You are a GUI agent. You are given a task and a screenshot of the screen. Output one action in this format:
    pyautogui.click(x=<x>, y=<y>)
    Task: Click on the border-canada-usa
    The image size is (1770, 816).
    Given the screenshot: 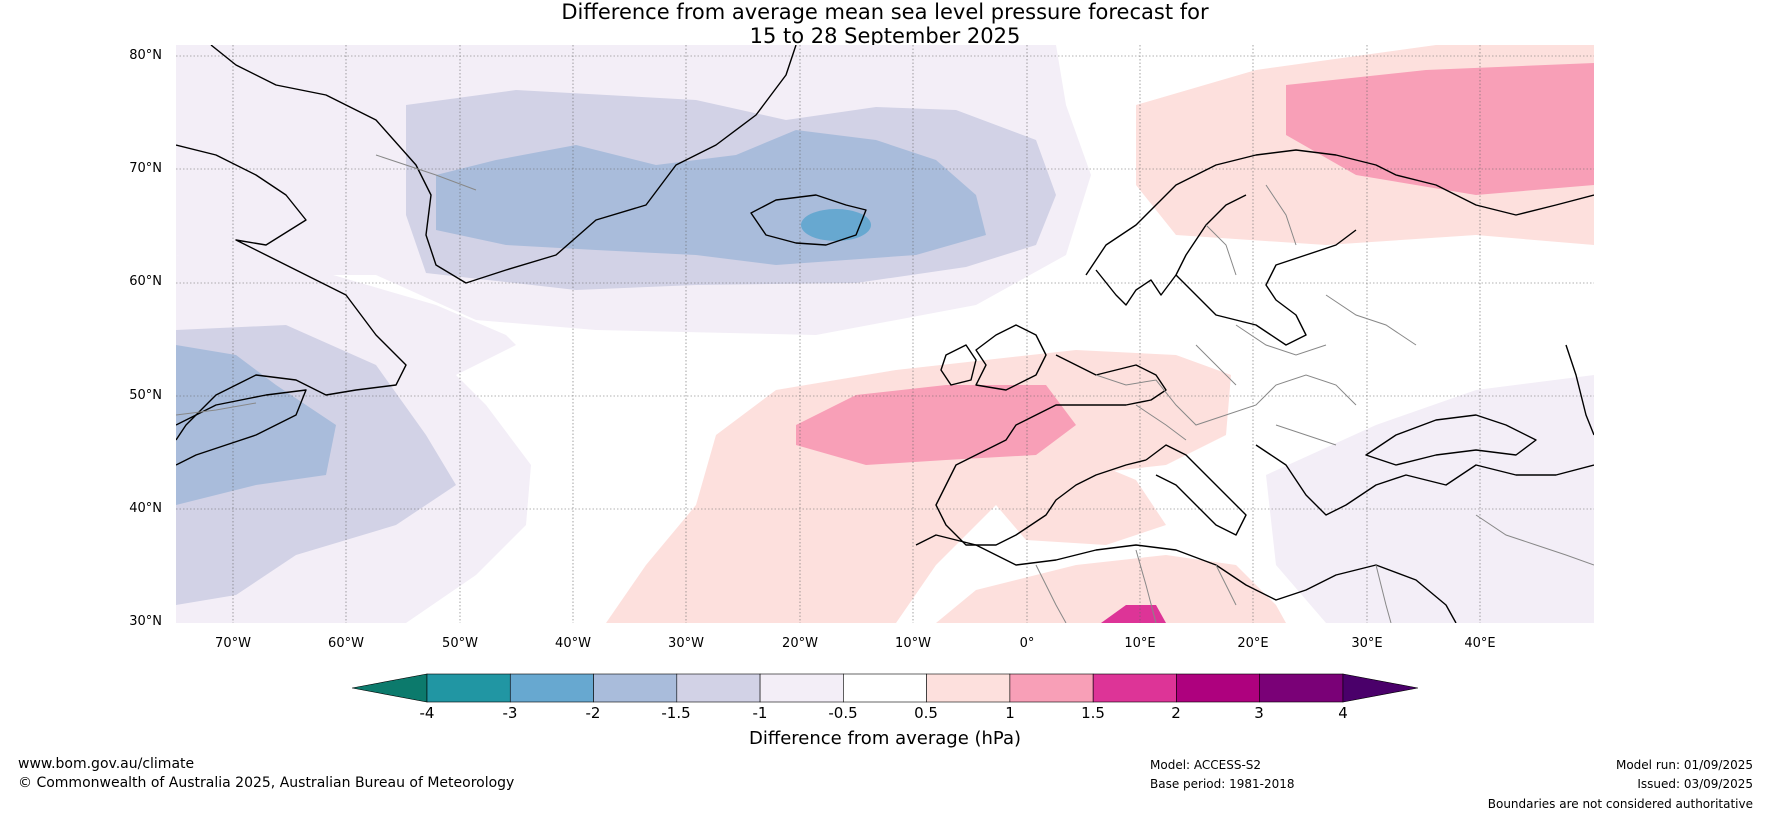 What is the action you would take?
    pyautogui.click(x=216, y=409)
    